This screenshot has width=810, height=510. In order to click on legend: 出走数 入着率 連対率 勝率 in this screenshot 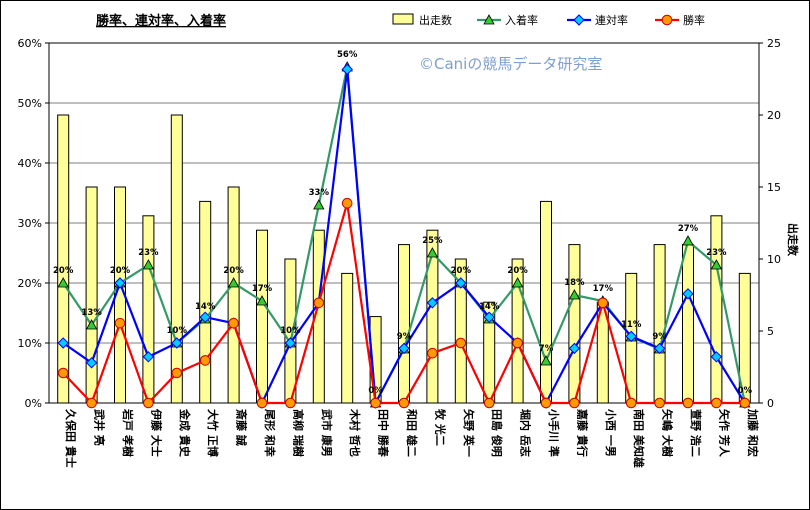, I will do `click(548, 20)`.